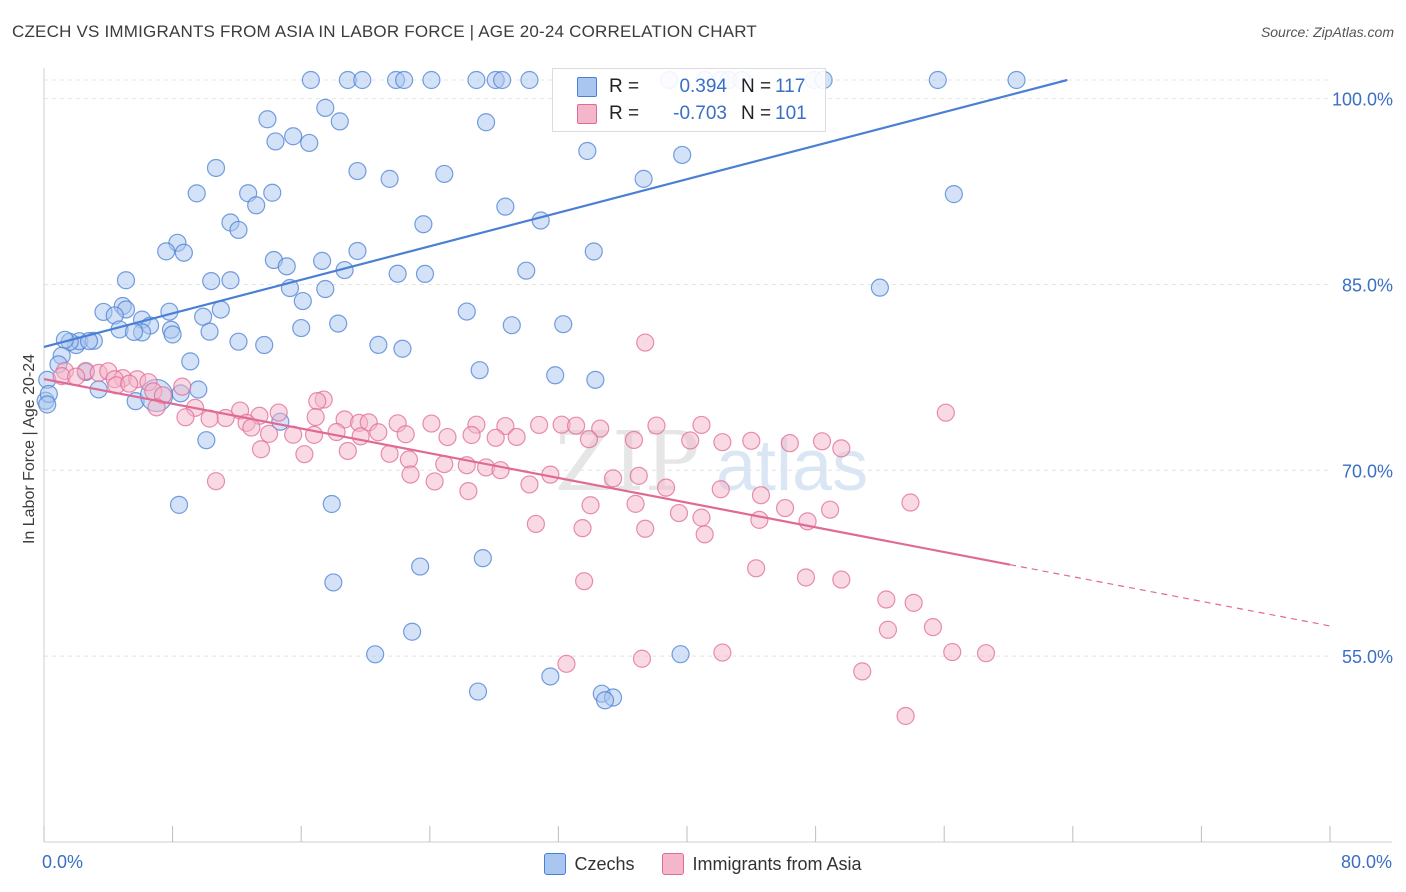 The image size is (1406, 892). I want to click on legend-item-czechs: Czechs, so click(589, 864).